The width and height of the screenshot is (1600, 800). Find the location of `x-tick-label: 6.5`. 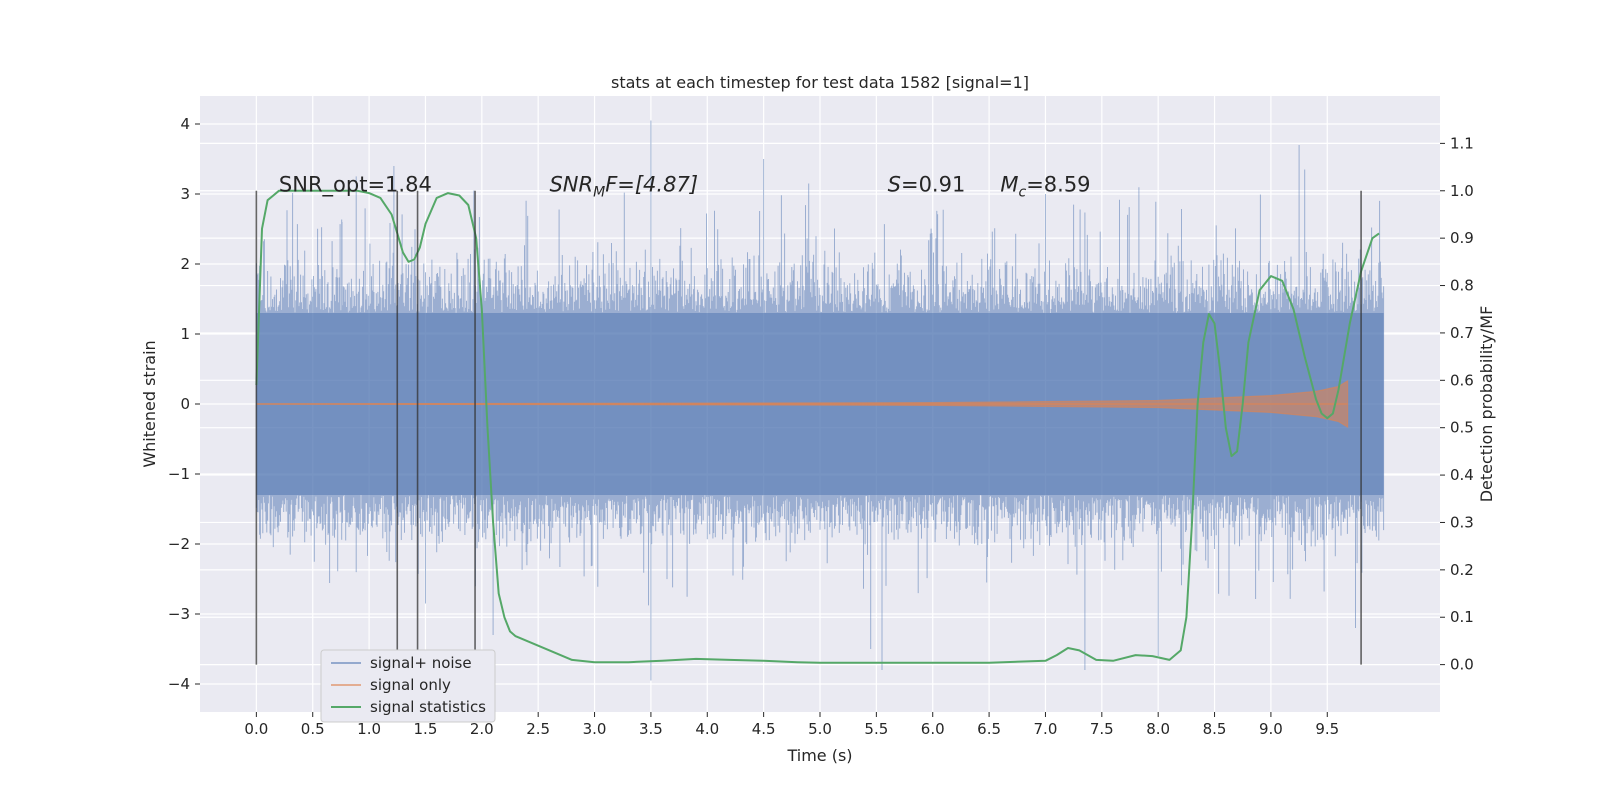

x-tick-label: 6.5 is located at coordinates (989, 729).